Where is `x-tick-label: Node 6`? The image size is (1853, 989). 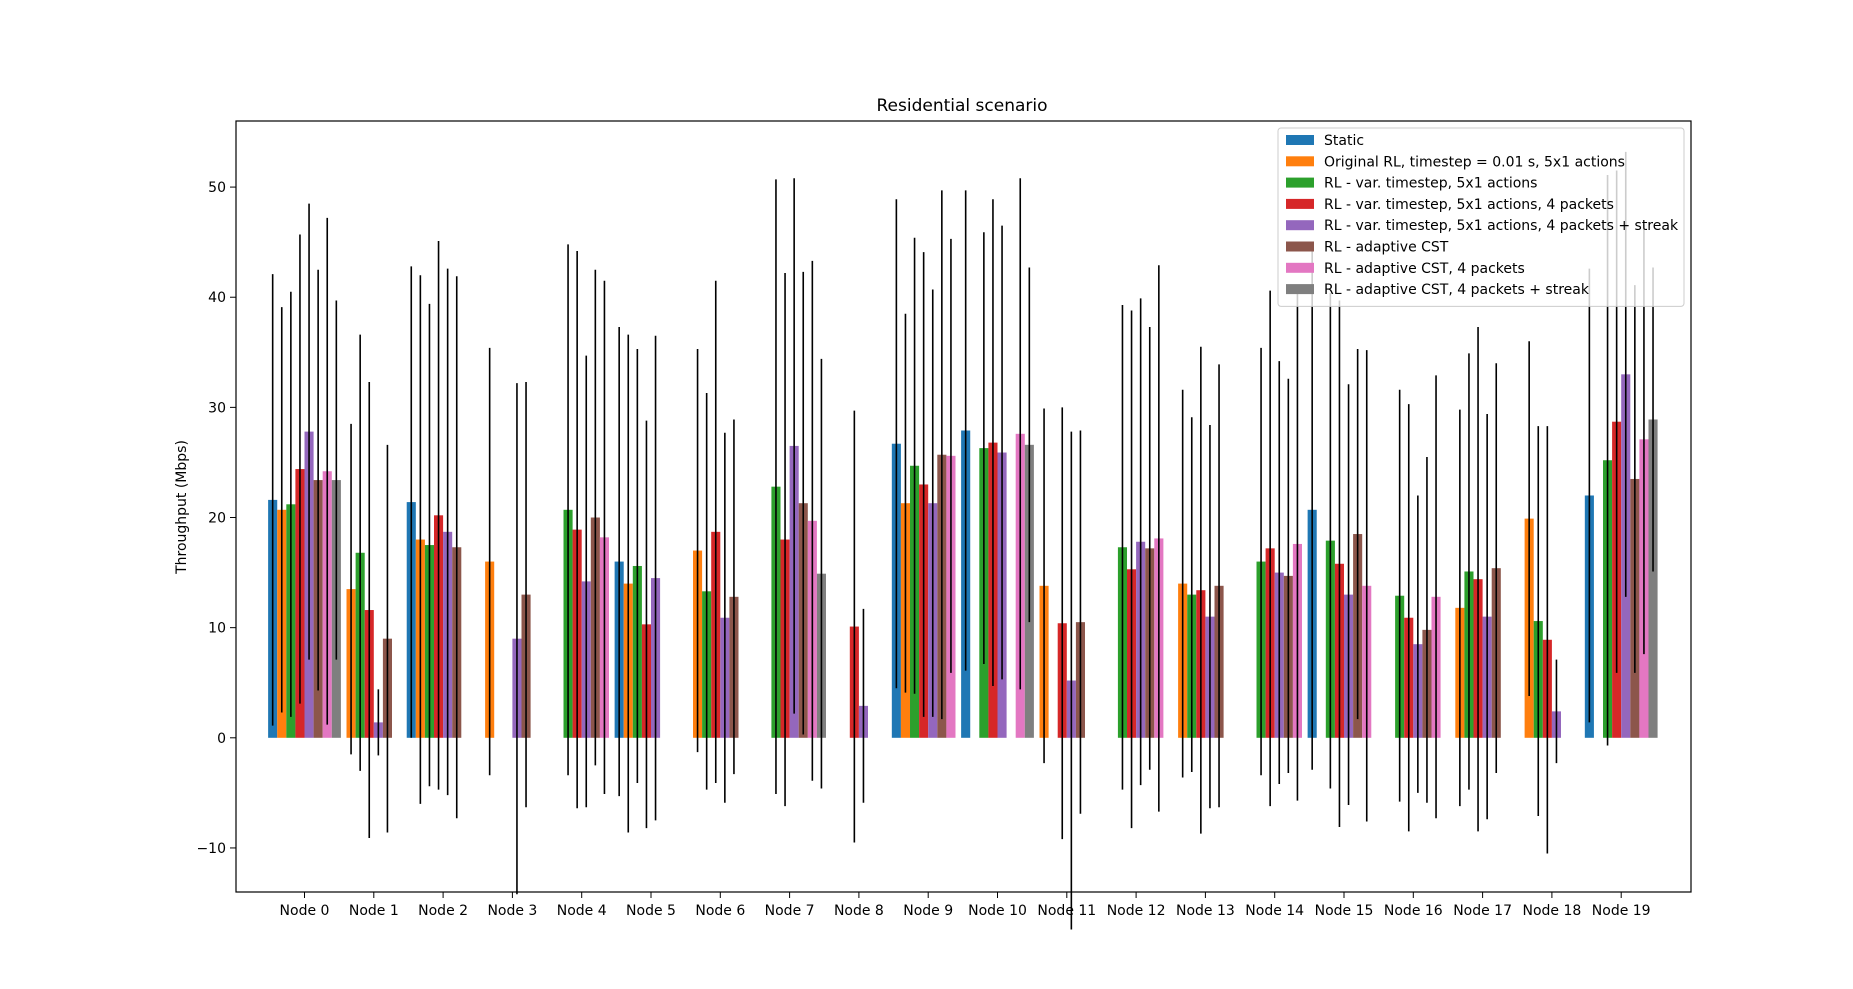
x-tick-label: Node 6 is located at coordinates (720, 911).